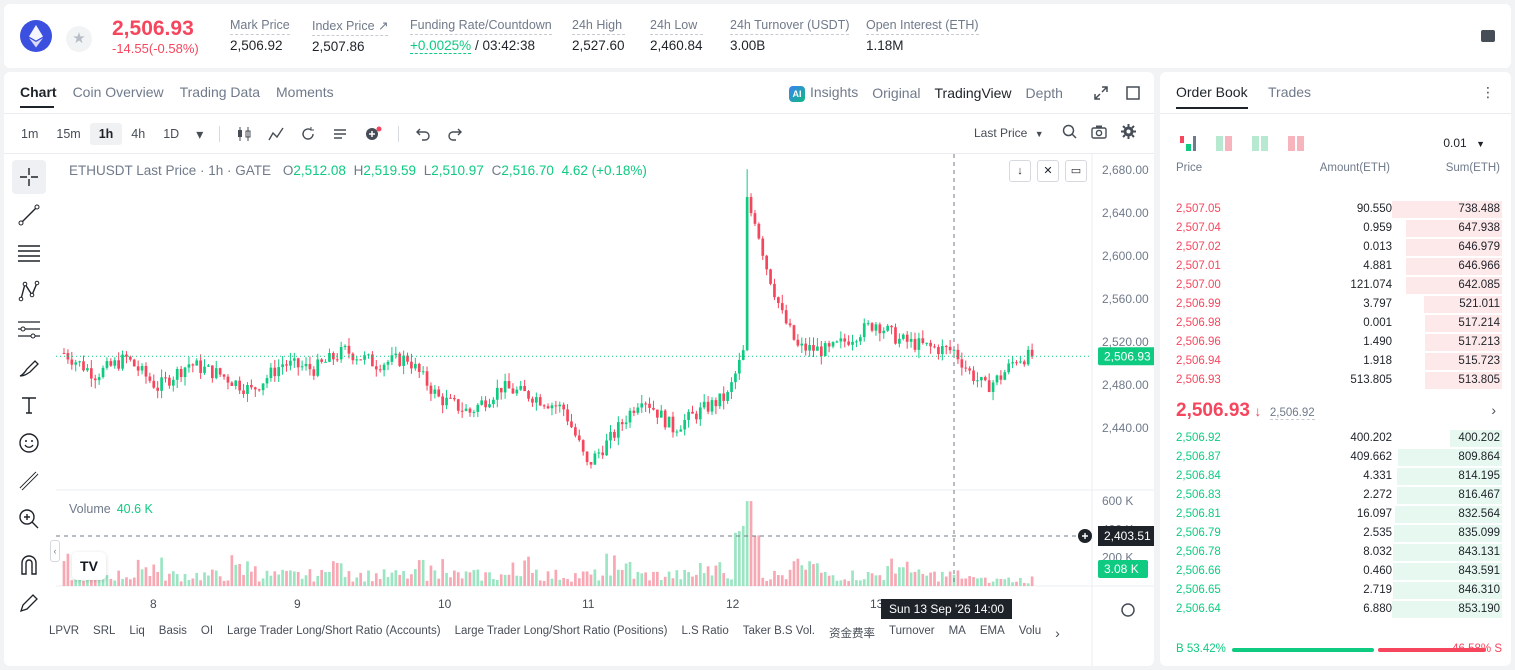  Describe the element at coordinates (911, 631) in the screenshot. I see `indicator-item: Turnover` at that location.